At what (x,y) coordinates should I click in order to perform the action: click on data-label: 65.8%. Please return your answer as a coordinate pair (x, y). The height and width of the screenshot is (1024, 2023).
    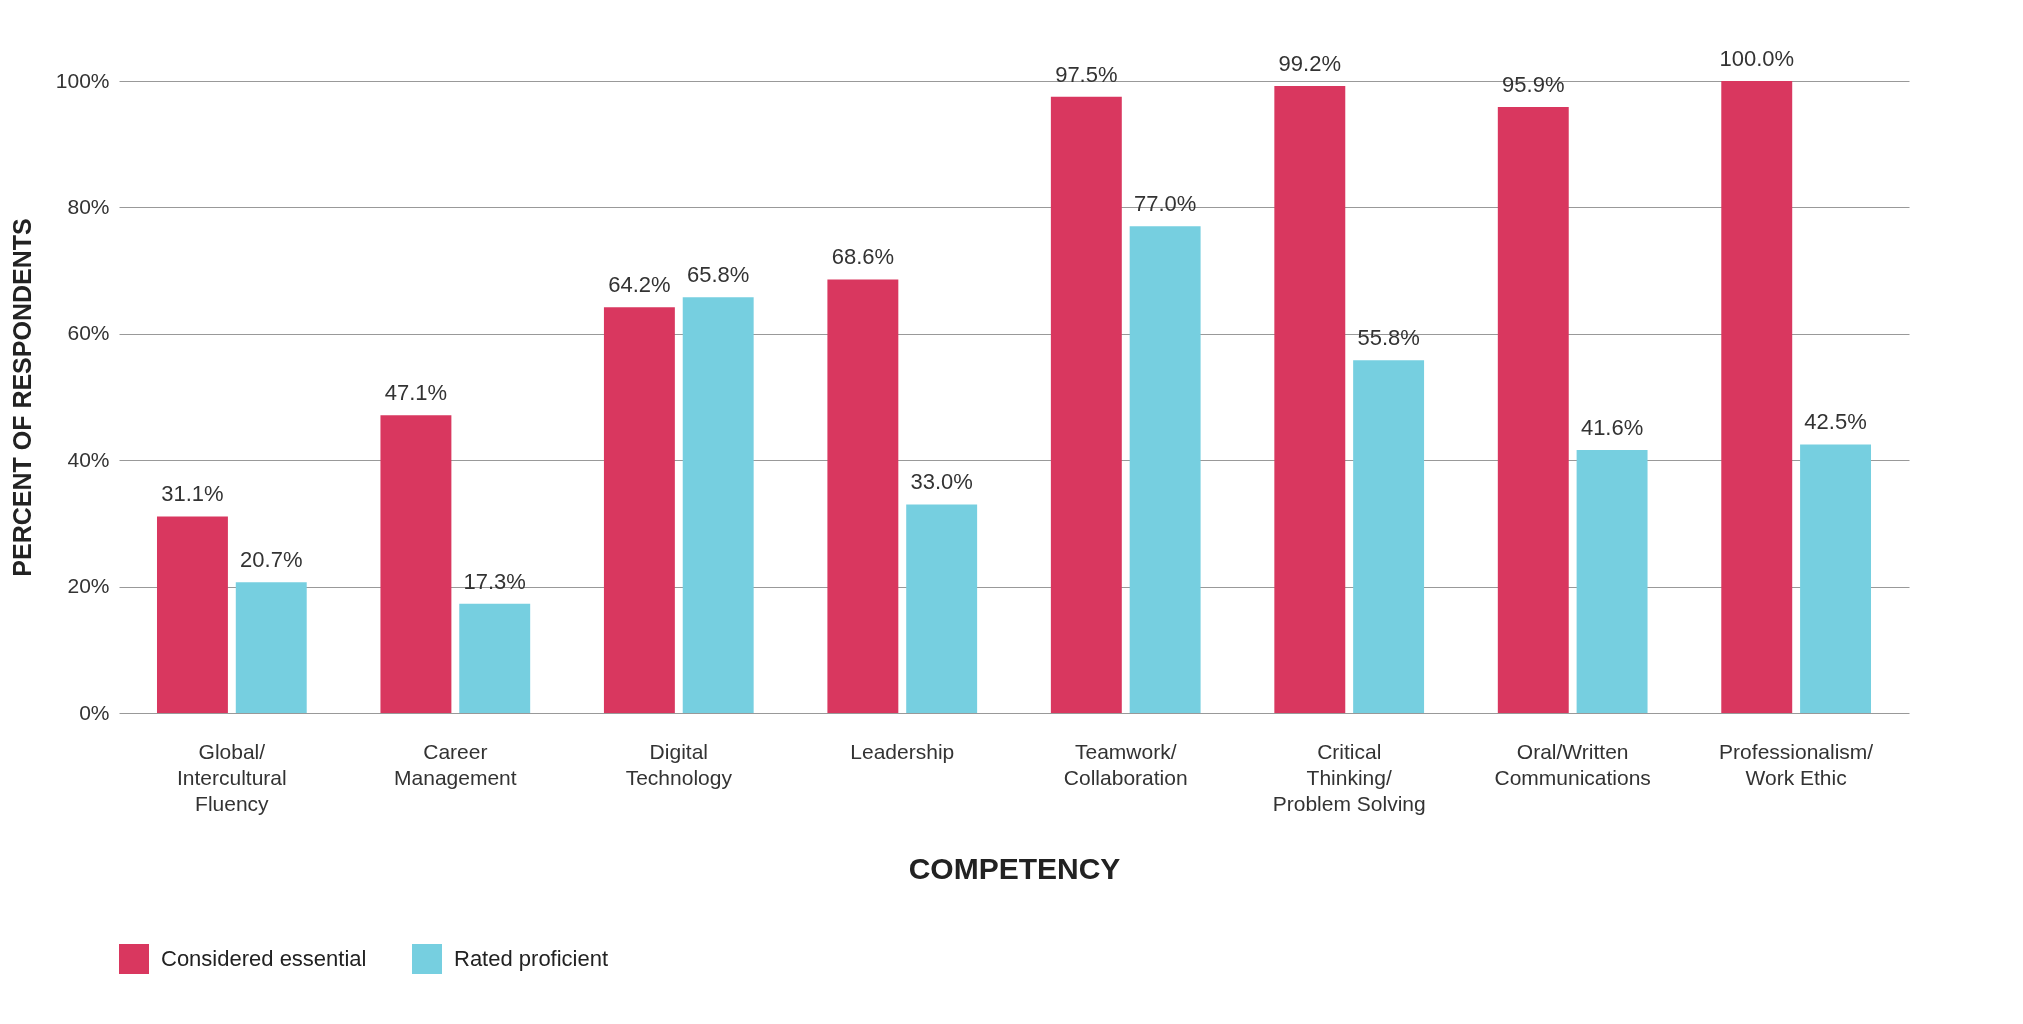
    Looking at the image, I should click on (718, 275).